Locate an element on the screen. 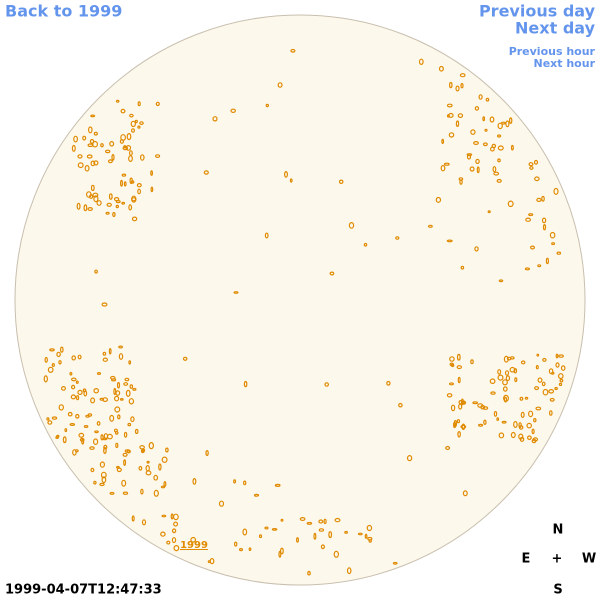 The height and width of the screenshot is (600, 600). previous-day-link: Previous day is located at coordinates (537, 11).